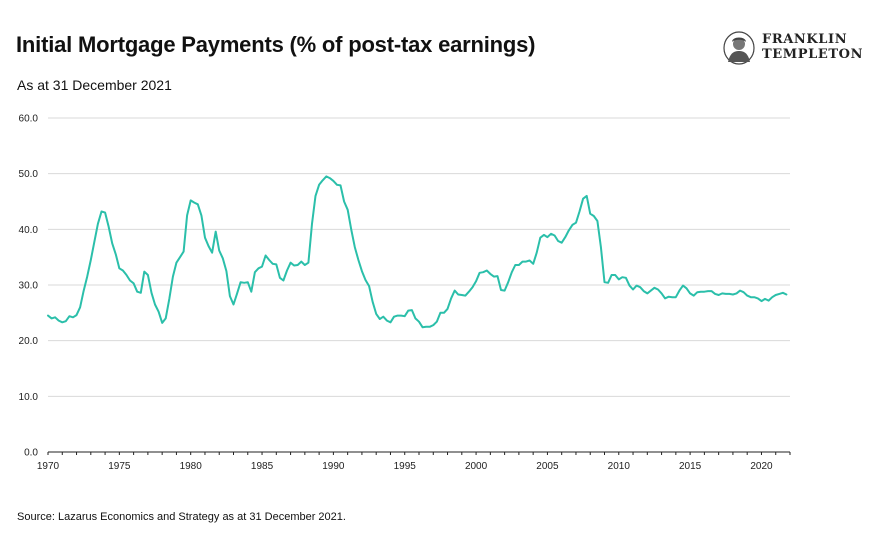  What do you see at coordinates (813, 54) in the screenshot?
I see `logo-line-2: TEMPLETON` at bounding box center [813, 54].